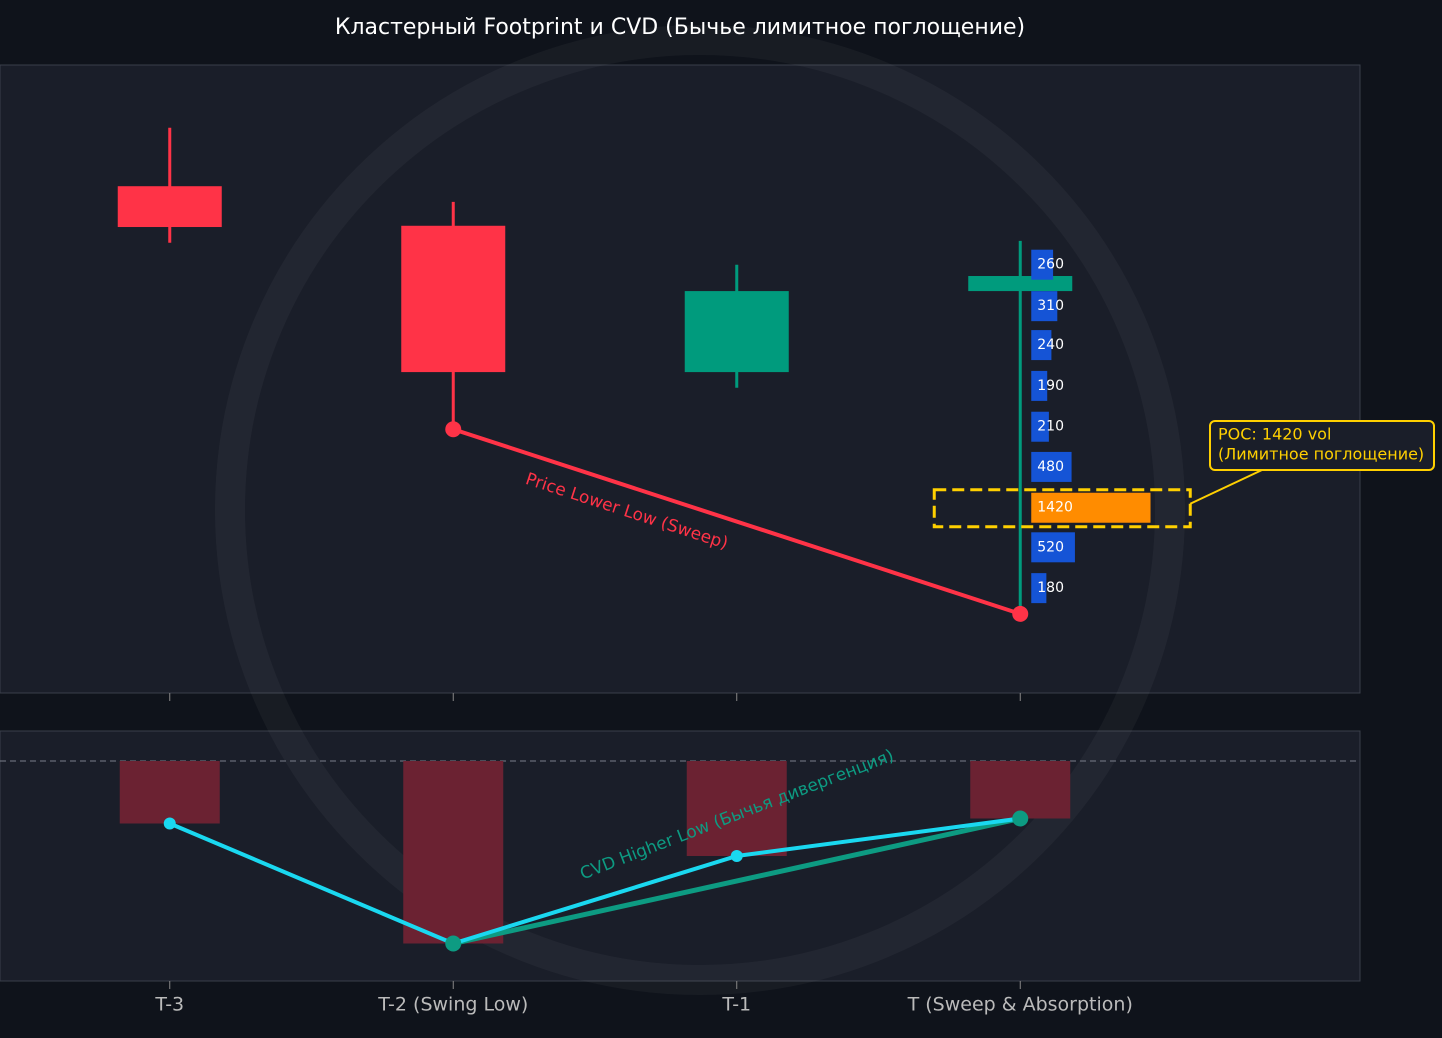 This screenshot has height=1038, width=1442. Describe the element at coordinates (1020, 1005) in the screenshot. I see `x-tick-label: T (Sweep & Absorption)` at that location.